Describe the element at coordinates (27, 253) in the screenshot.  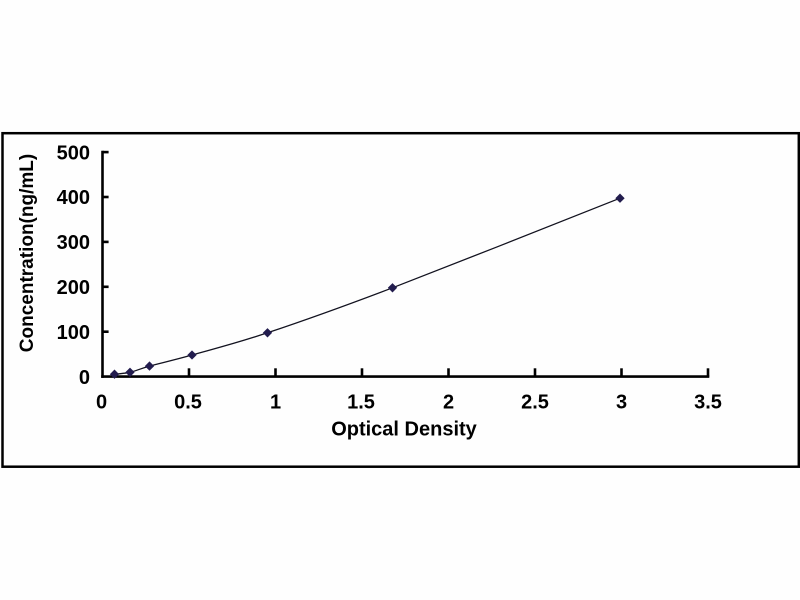
I see `svg-text: Concentration(ng/mL)` at that location.